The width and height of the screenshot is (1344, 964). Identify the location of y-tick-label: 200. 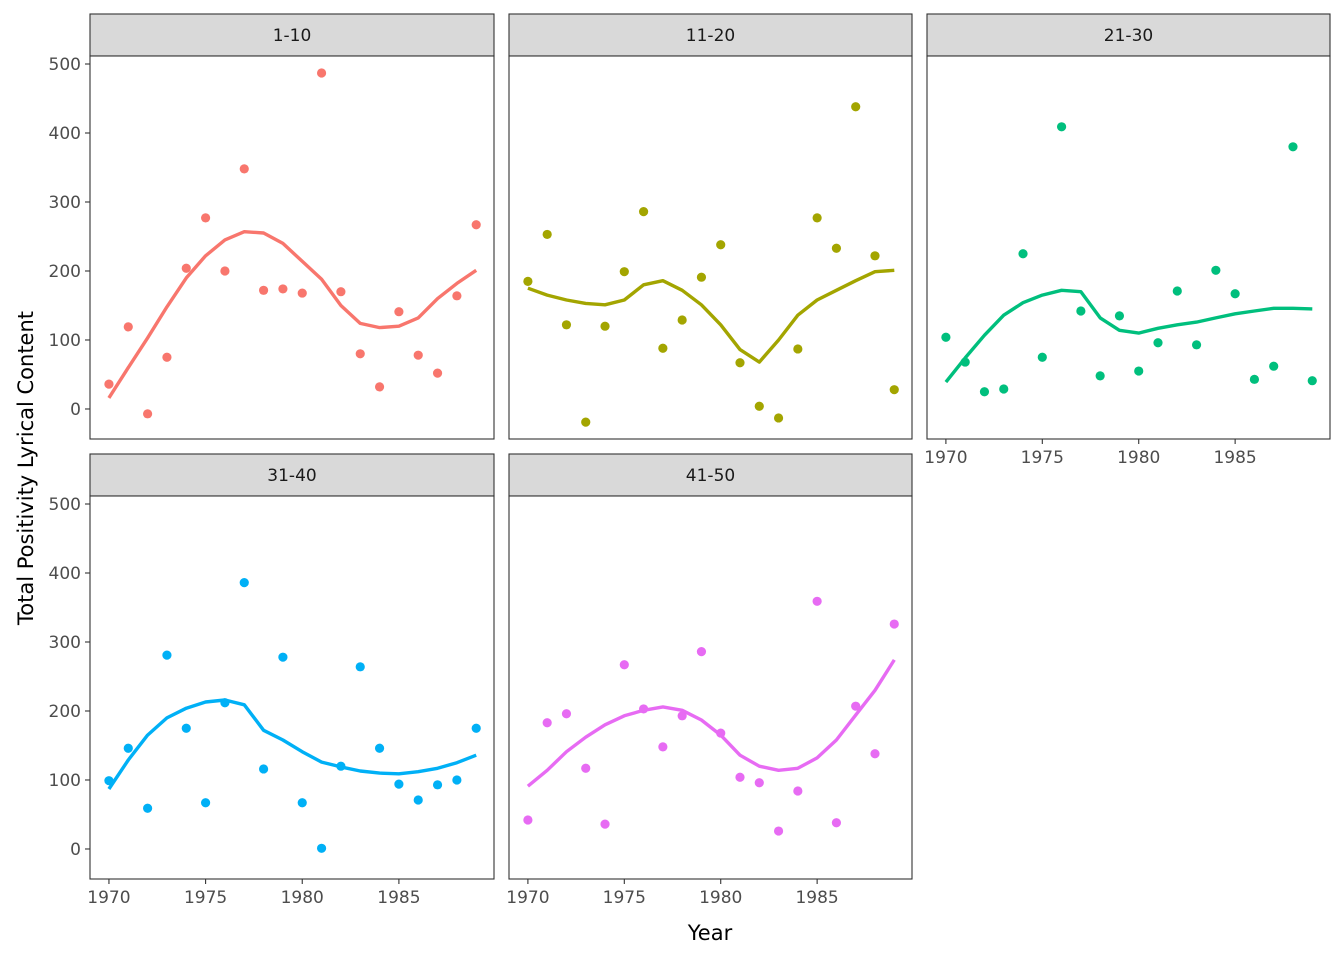
(65, 712).